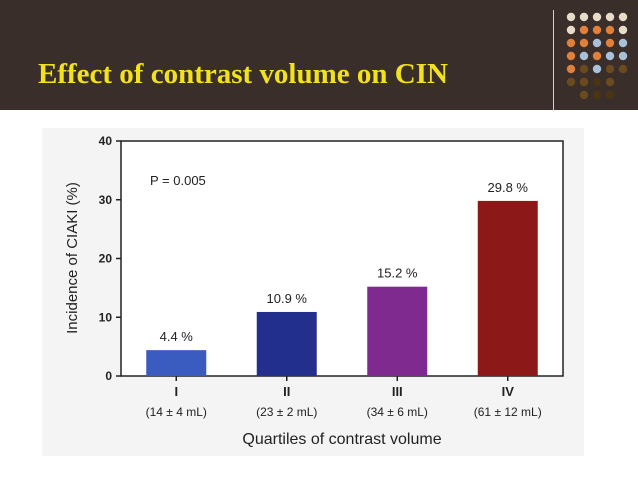  I want to click on p-value-annotation: P = 0.005, so click(178, 180).